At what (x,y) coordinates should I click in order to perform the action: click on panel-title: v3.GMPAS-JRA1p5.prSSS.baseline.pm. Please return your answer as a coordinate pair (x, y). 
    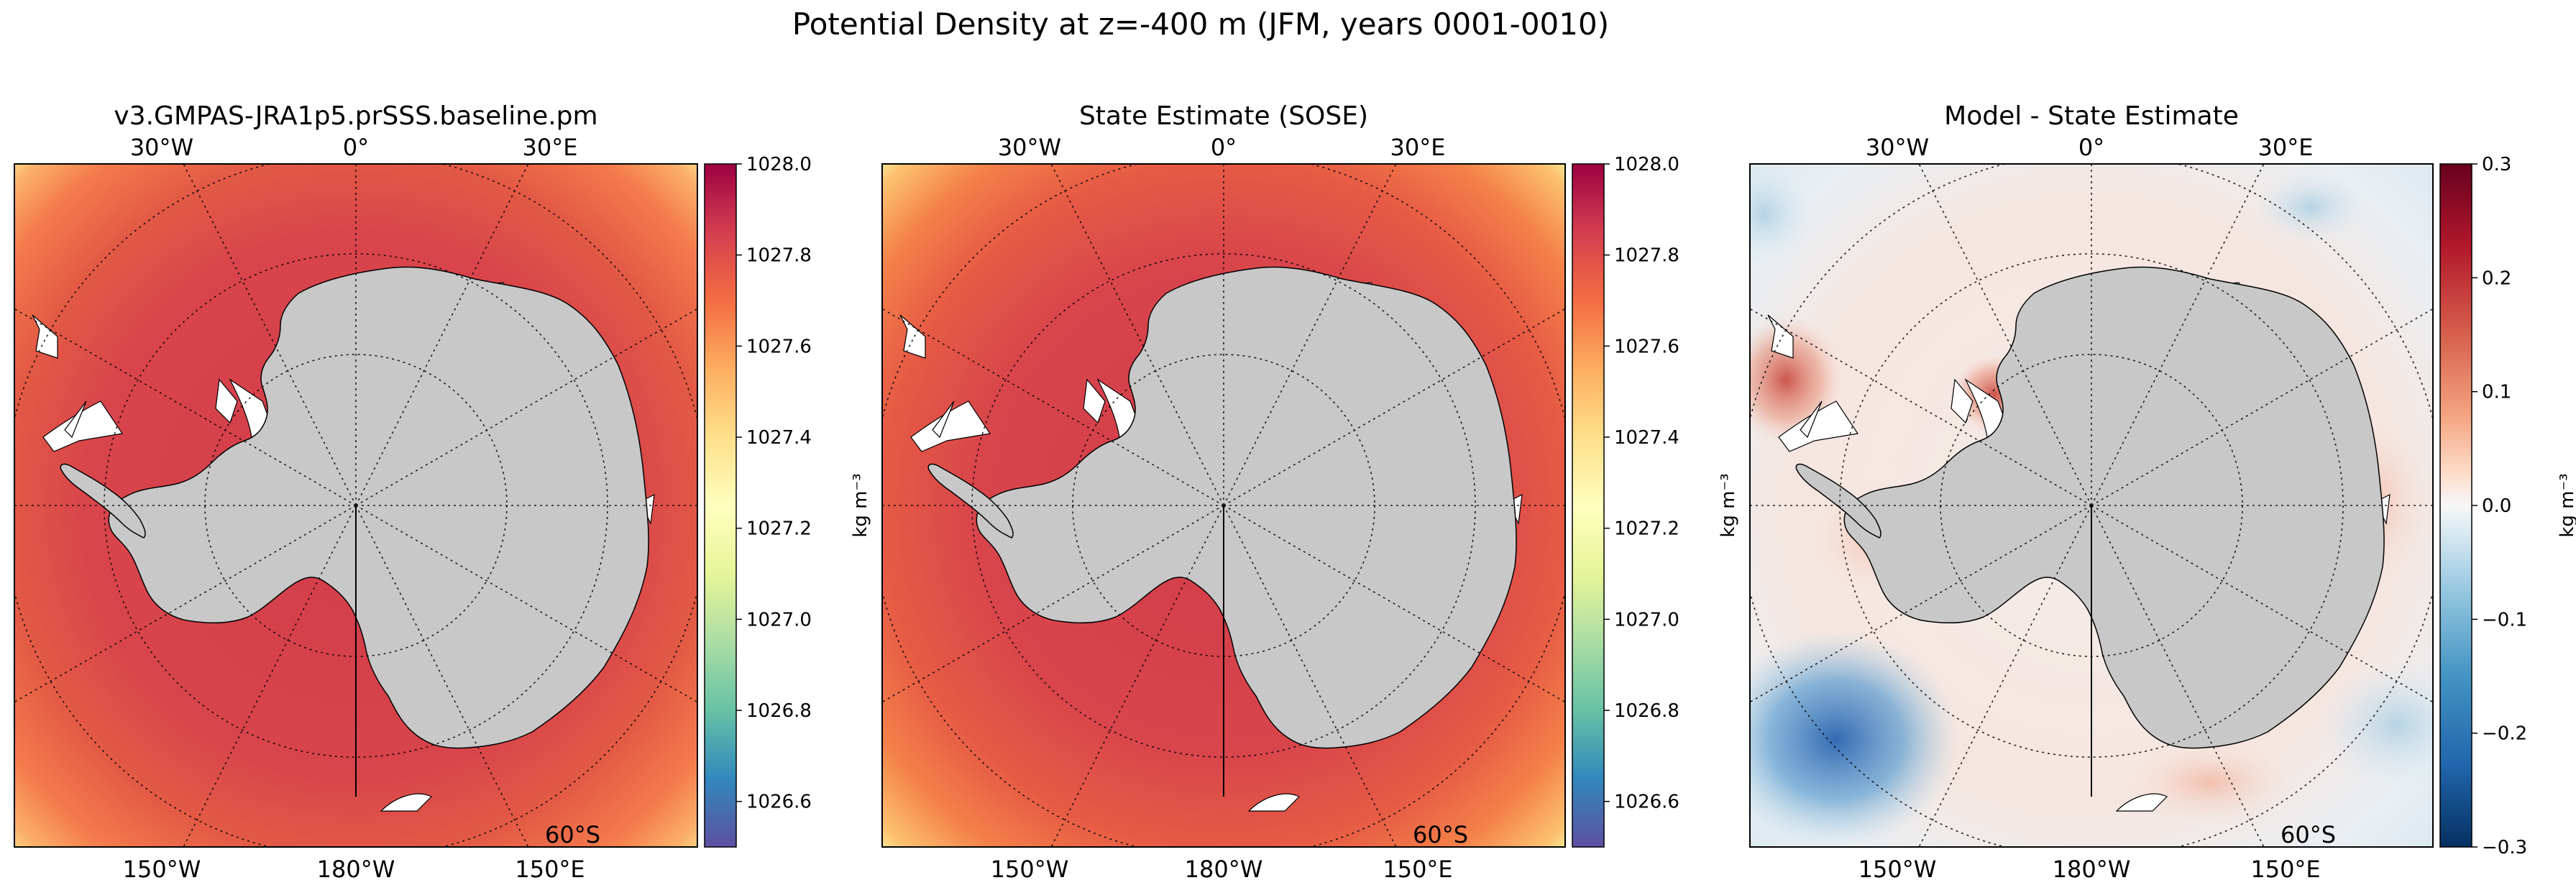
    Looking at the image, I should click on (355, 116).